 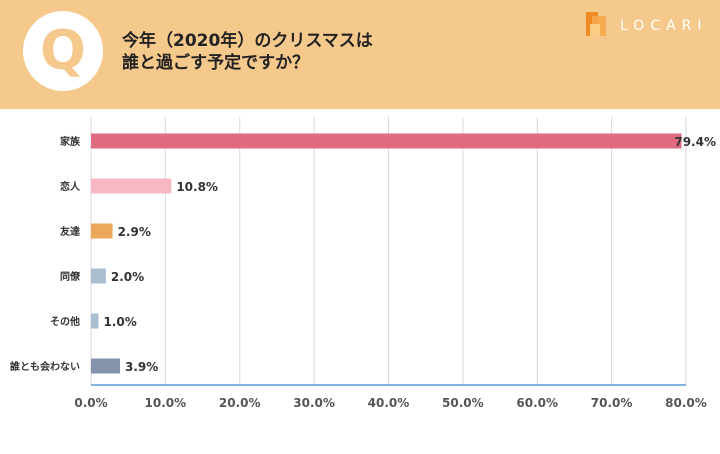 I want to click on question-title-line-2: 誰と過ごす予定ですか？, so click(x=216, y=63).